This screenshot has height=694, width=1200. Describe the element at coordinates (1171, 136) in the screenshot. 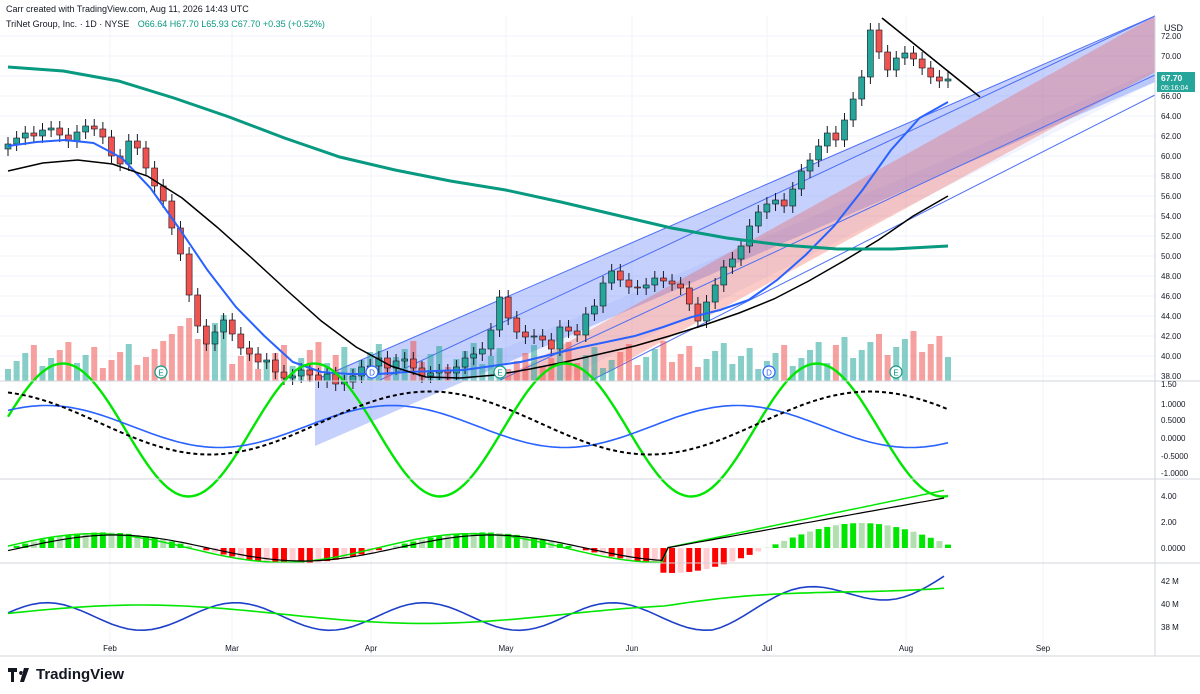

I see `price-tick-5: 62.00` at that location.